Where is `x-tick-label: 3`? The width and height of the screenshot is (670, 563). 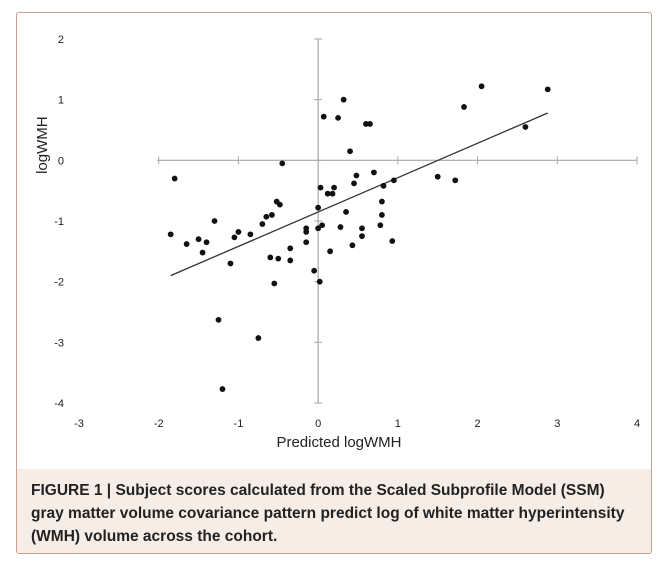 x-tick-label: 3 is located at coordinates (557, 424).